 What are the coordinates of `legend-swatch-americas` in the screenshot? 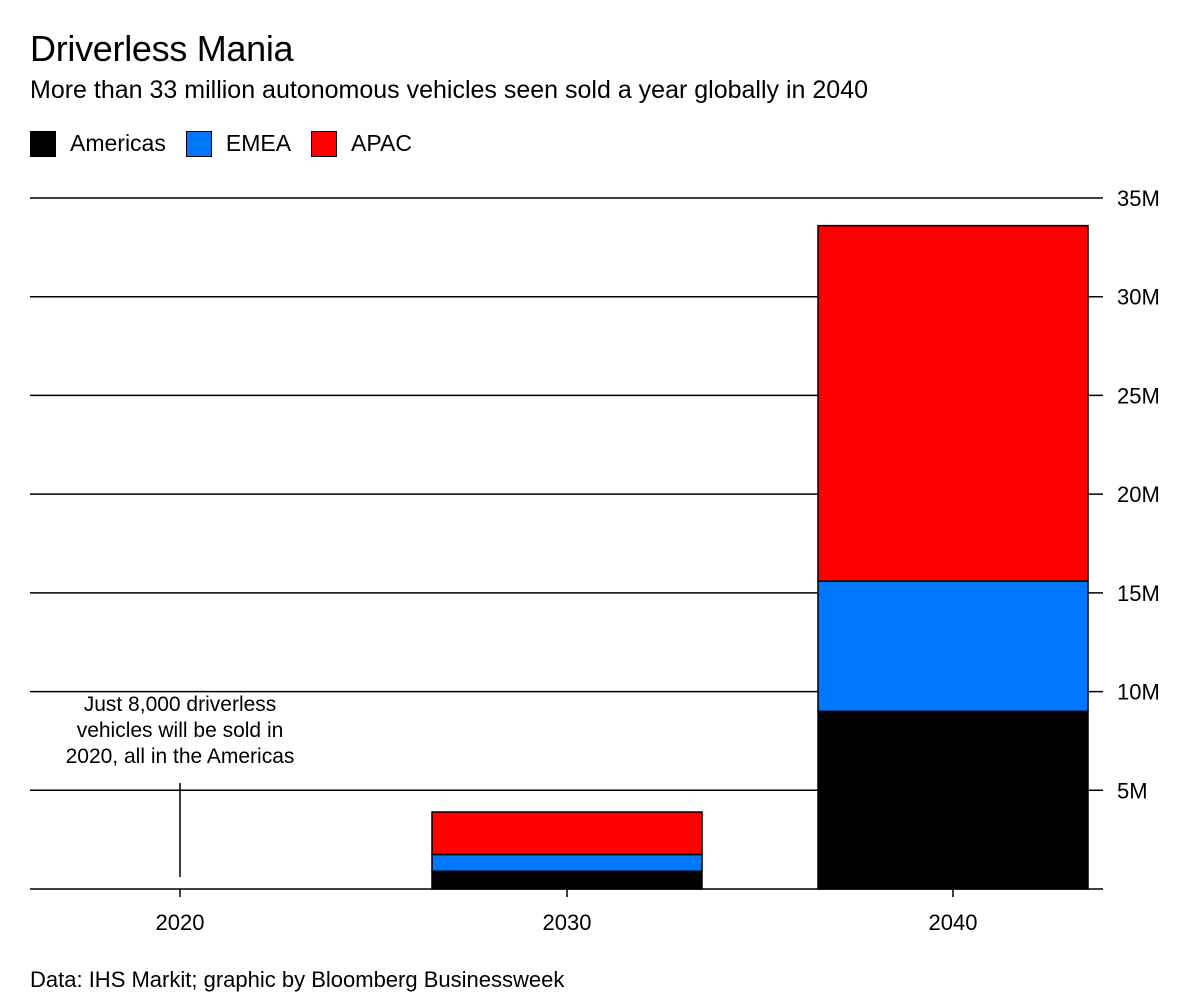 It's located at (43, 143).